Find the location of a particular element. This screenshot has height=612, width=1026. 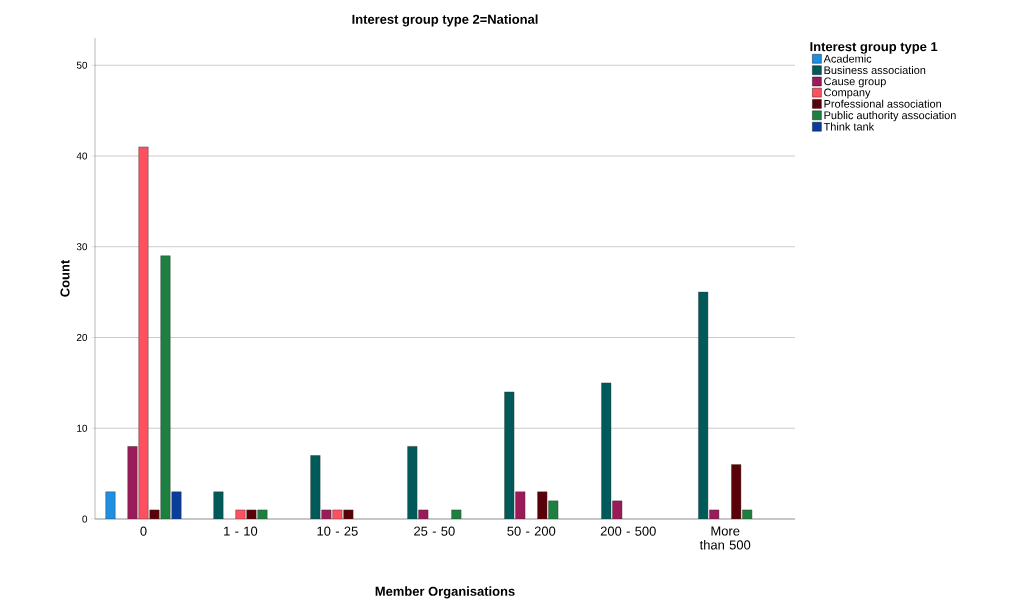

legend-label: Company is located at coordinates (847, 93).